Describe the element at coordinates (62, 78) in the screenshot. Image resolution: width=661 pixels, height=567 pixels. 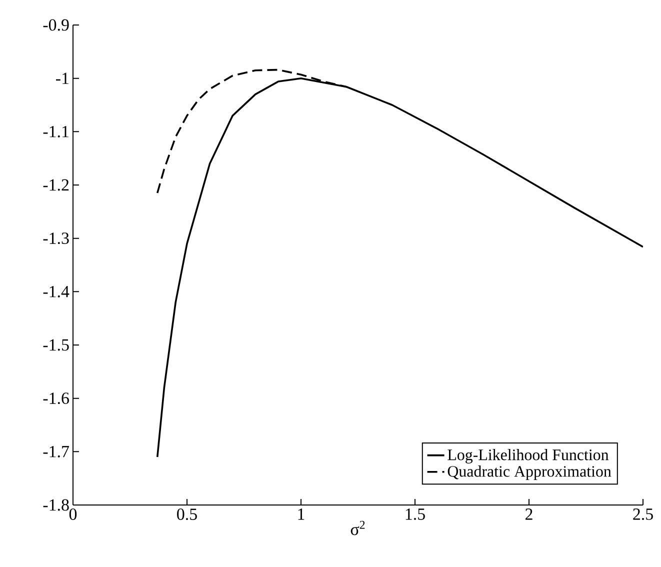
I see `y-tick-label: -1` at that location.